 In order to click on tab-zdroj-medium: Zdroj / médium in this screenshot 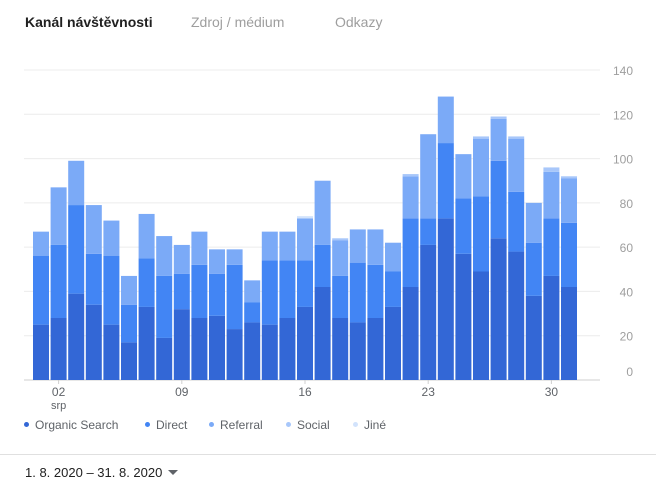, I will do `click(238, 22)`.